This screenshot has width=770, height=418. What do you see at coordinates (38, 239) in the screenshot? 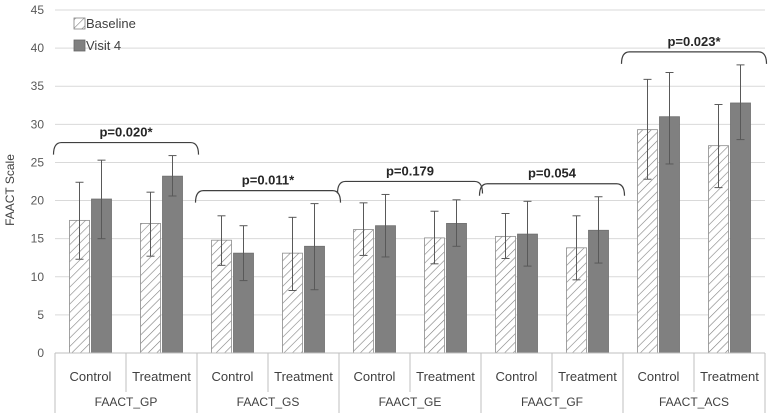
I see `y-tick-label: 15` at bounding box center [38, 239].